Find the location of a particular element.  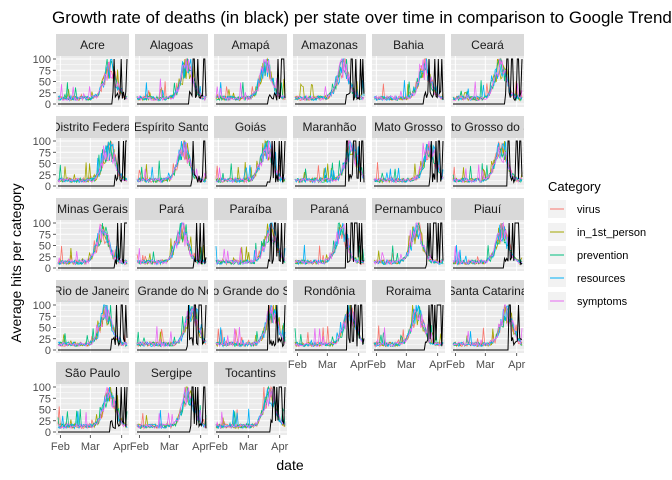

strip-label-bahia: Bahia is located at coordinates (408, 45).